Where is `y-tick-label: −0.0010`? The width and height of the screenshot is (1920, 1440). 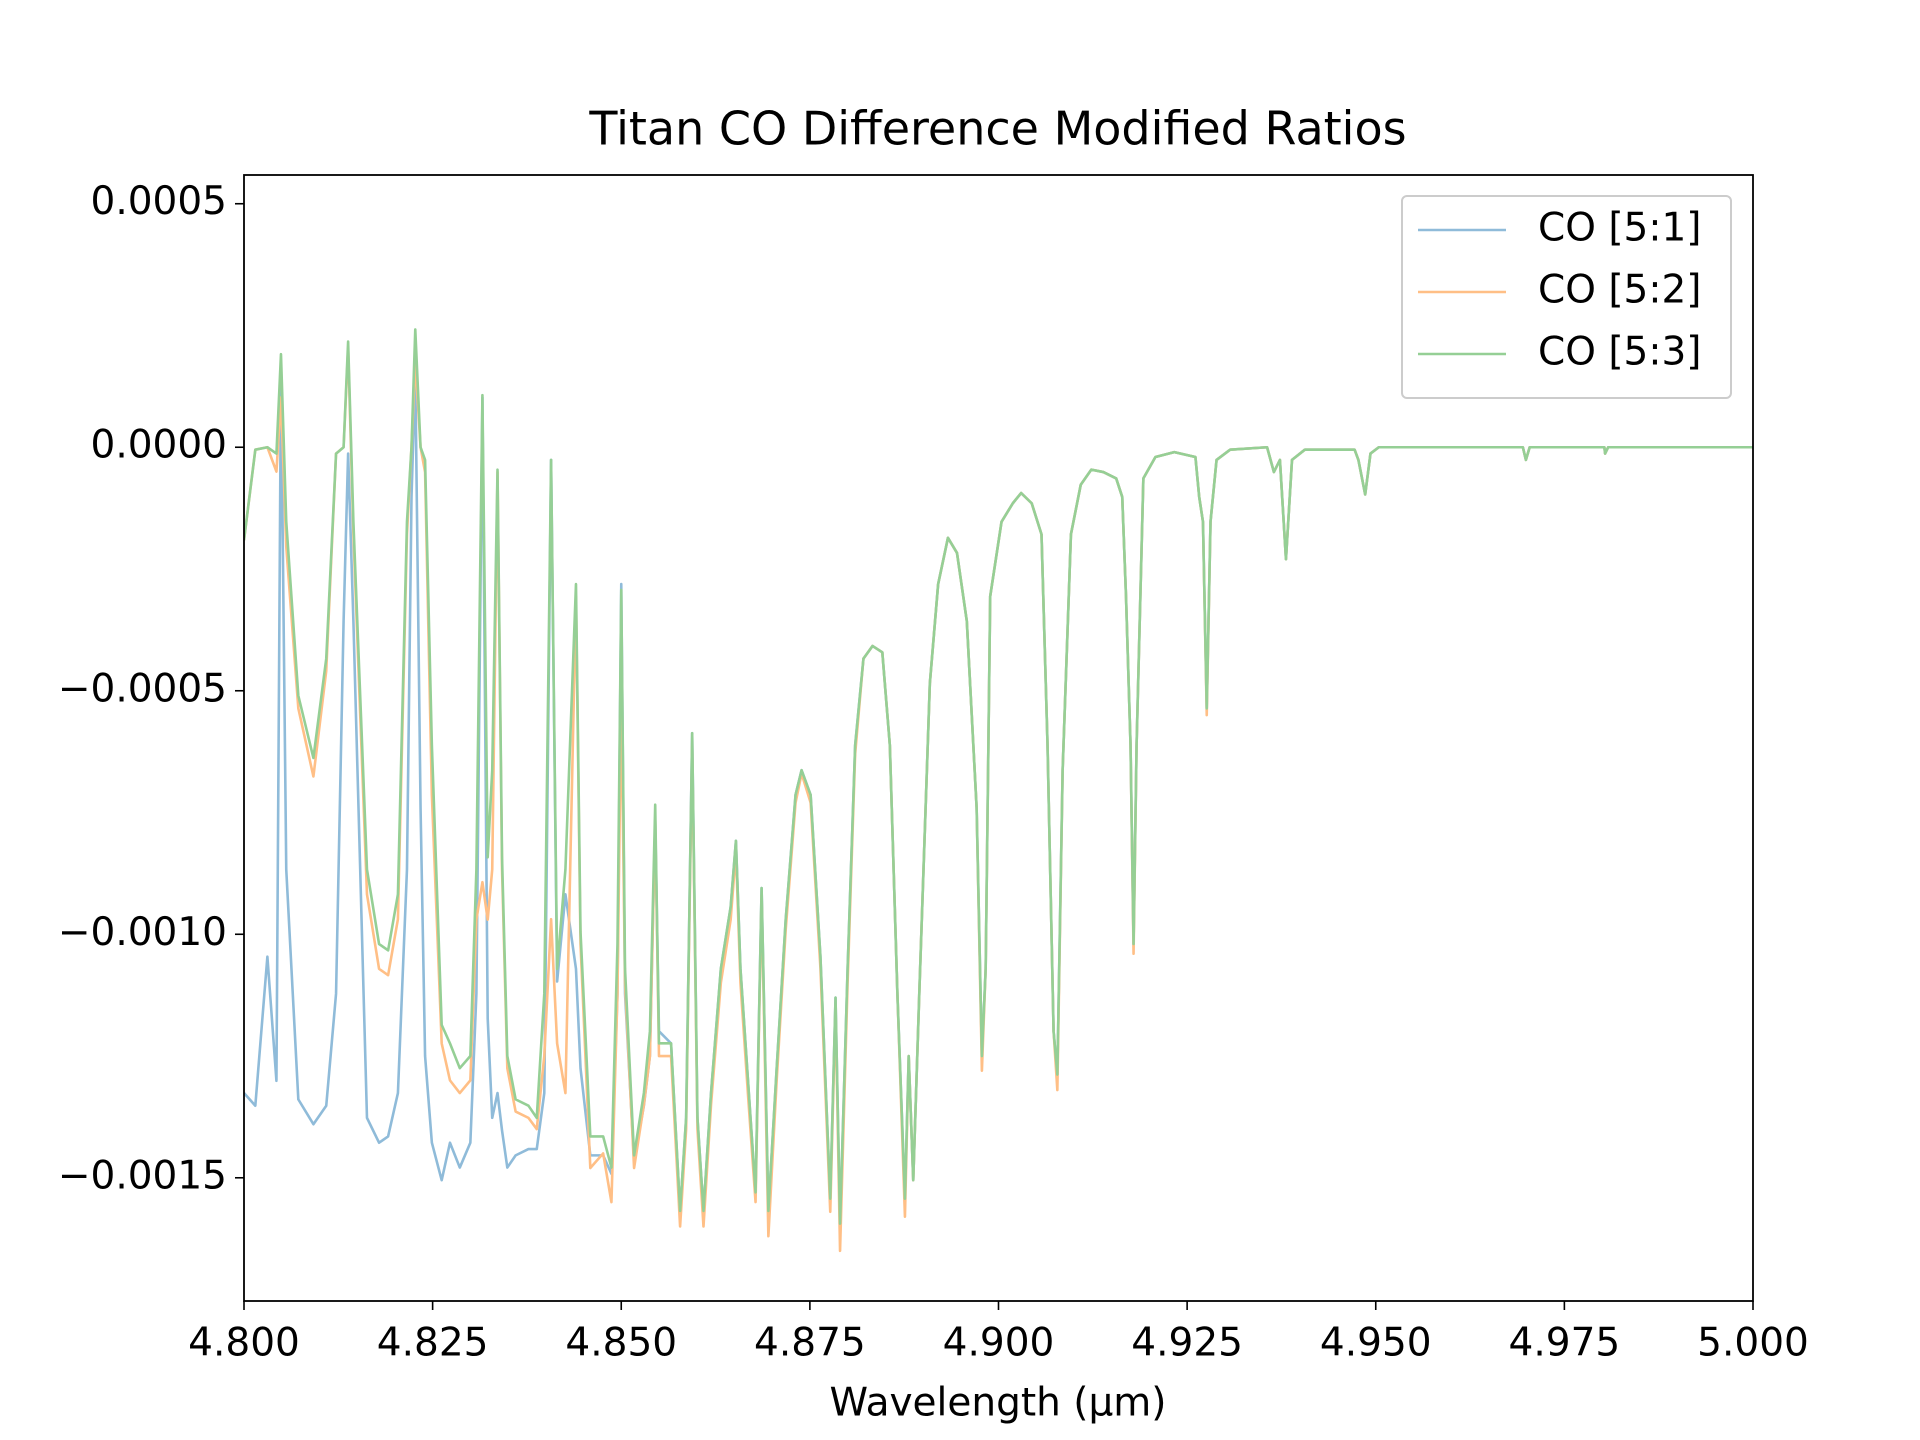 y-tick-label: −0.0010 is located at coordinates (142, 932).